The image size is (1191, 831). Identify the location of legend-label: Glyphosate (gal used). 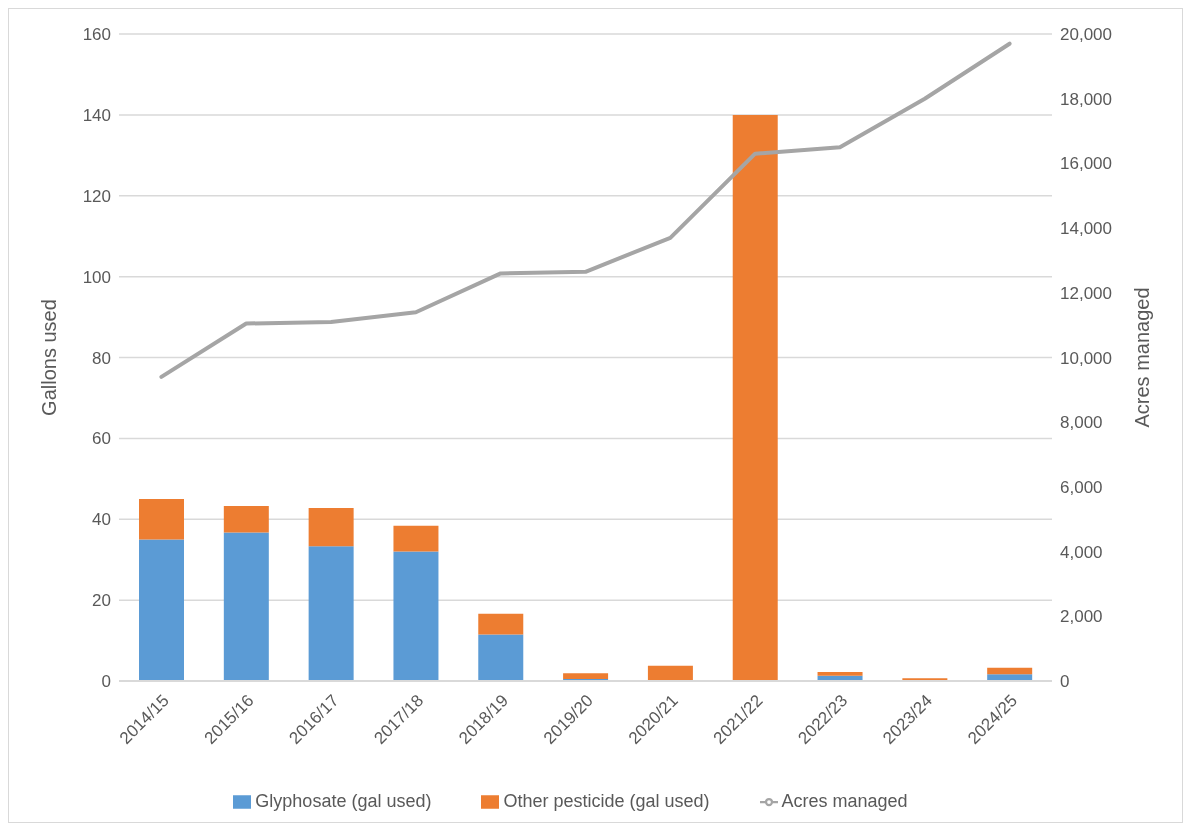
(343, 801).